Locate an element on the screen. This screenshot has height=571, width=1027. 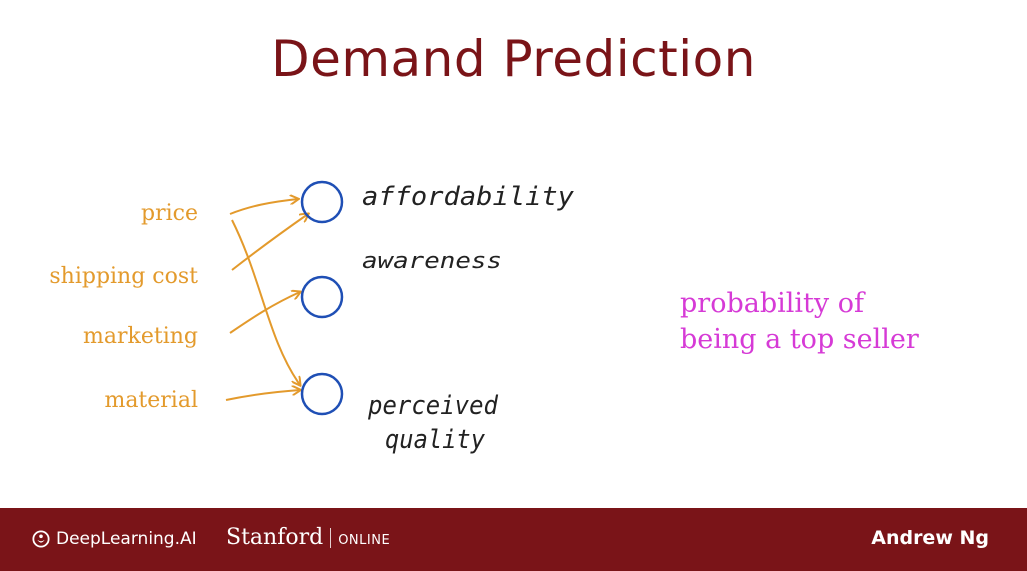
stanford-text: Stanford is located at coordinates (275, 537).